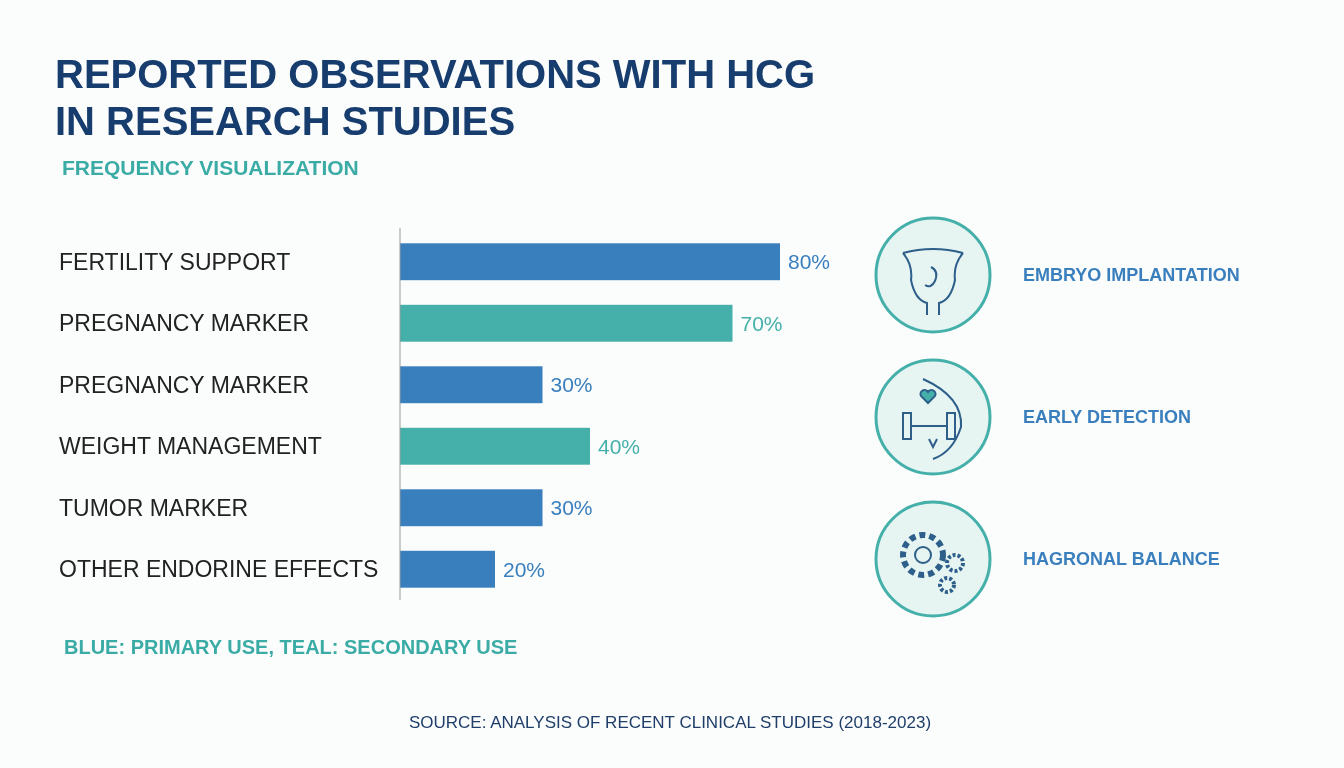  What do you see at coordinates (435, 97) in the screenshot?
I see `chart-title: REPORTED OBSERVATIONS WITH HCG IN RESEARCH STUDIES` at bounding box center [435, 97].